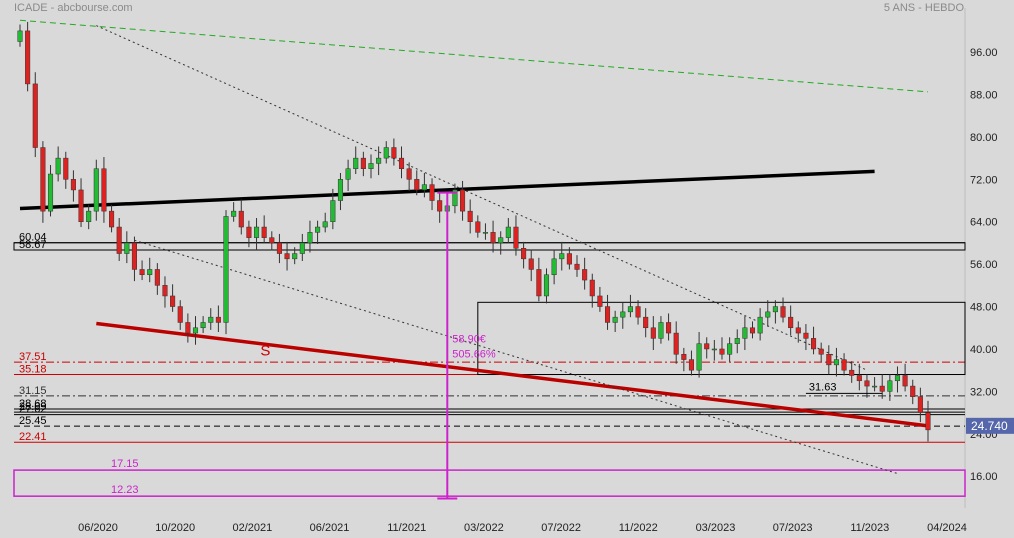 This screenshot has width=1014, height=538. I want to click on chart-title: ICADE - abcbourse.com, so click(73, 8).